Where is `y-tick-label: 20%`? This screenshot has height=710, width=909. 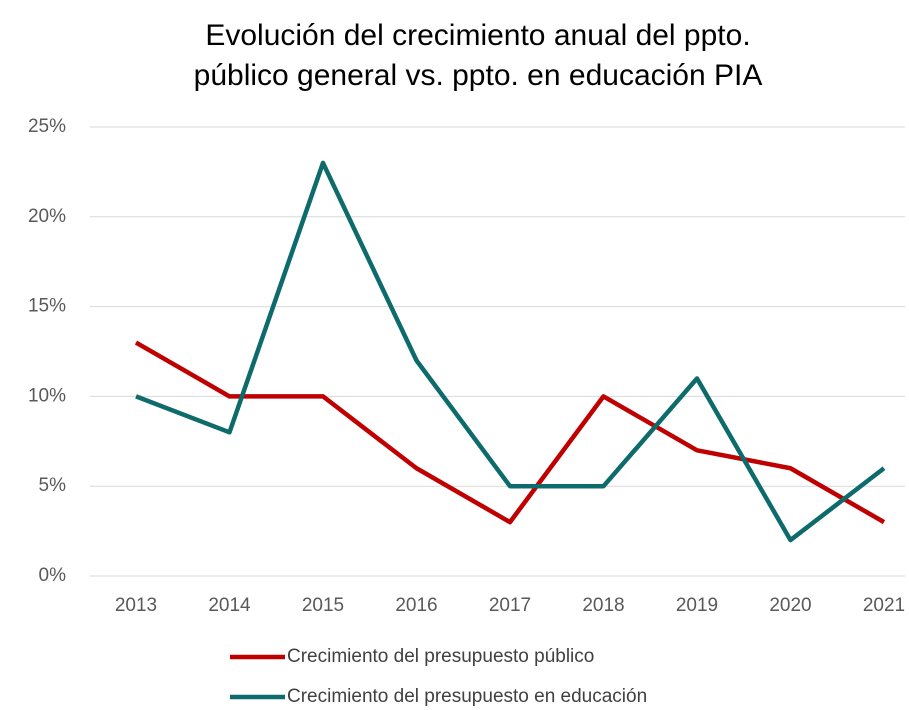
y-tick-label: 20% is located at coordinates (47, 216).